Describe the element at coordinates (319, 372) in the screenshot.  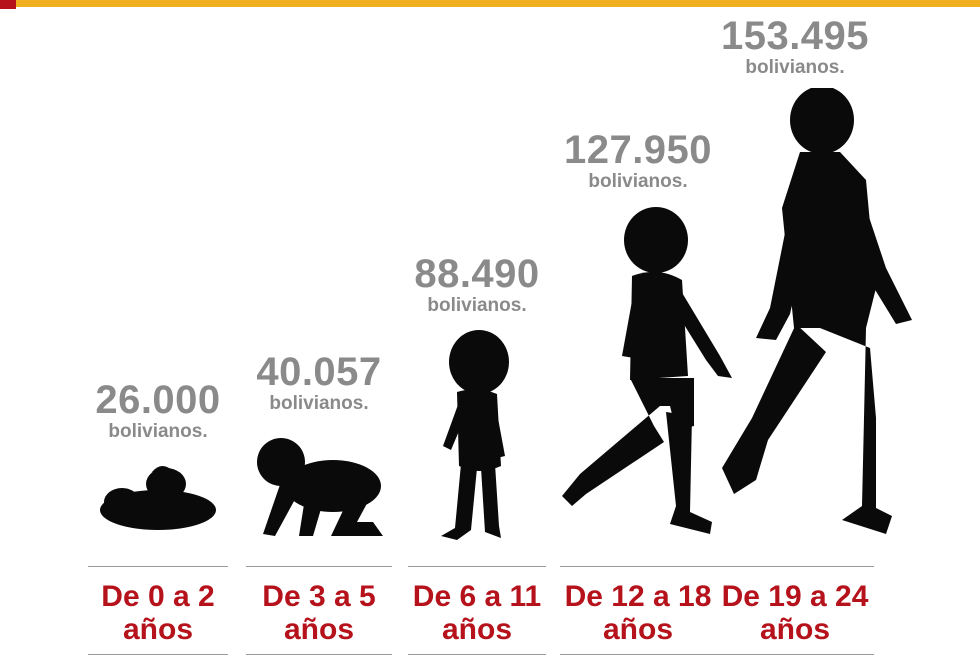
I see `value-label: 40.057` at that location.